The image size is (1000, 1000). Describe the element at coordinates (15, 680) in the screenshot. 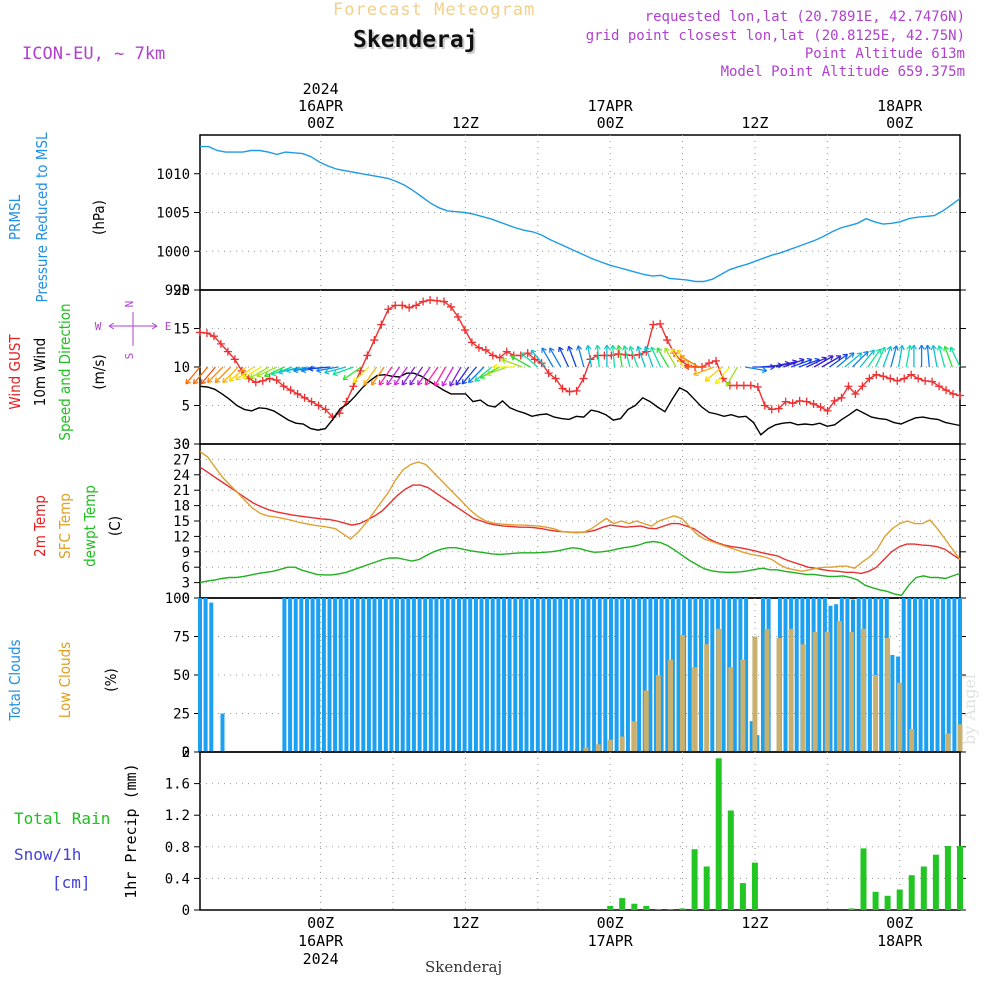

I see `clouds-axis-label: Total Clouds` at that location.